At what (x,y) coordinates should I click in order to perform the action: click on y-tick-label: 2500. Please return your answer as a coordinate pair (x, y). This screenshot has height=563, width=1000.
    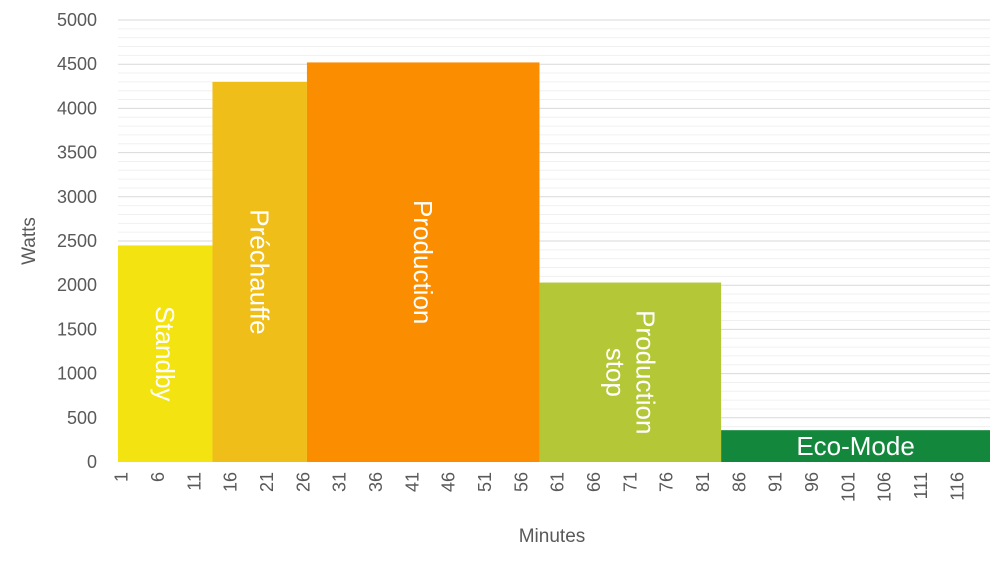
    Looking at the image, I should click on (77, 241).